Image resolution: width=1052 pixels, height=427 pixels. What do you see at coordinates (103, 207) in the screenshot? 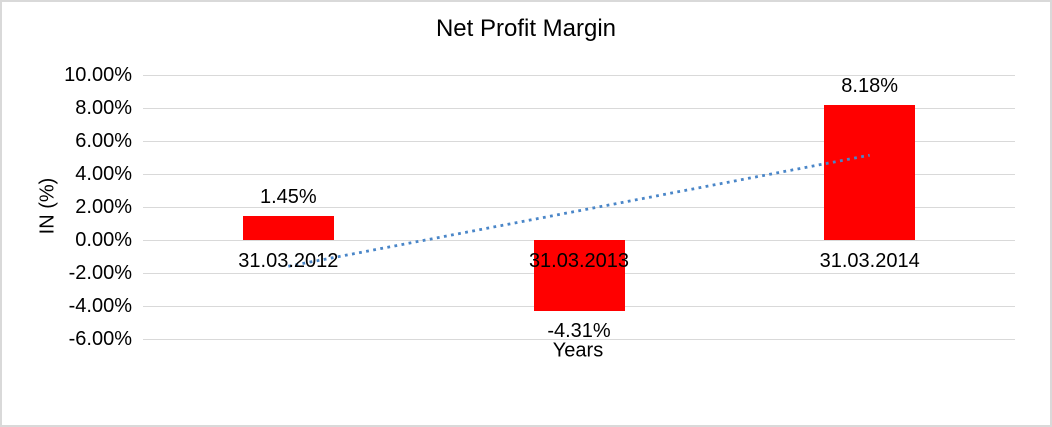
I see `y-tick-label: 2.00%` at bounding box center [103, 207].